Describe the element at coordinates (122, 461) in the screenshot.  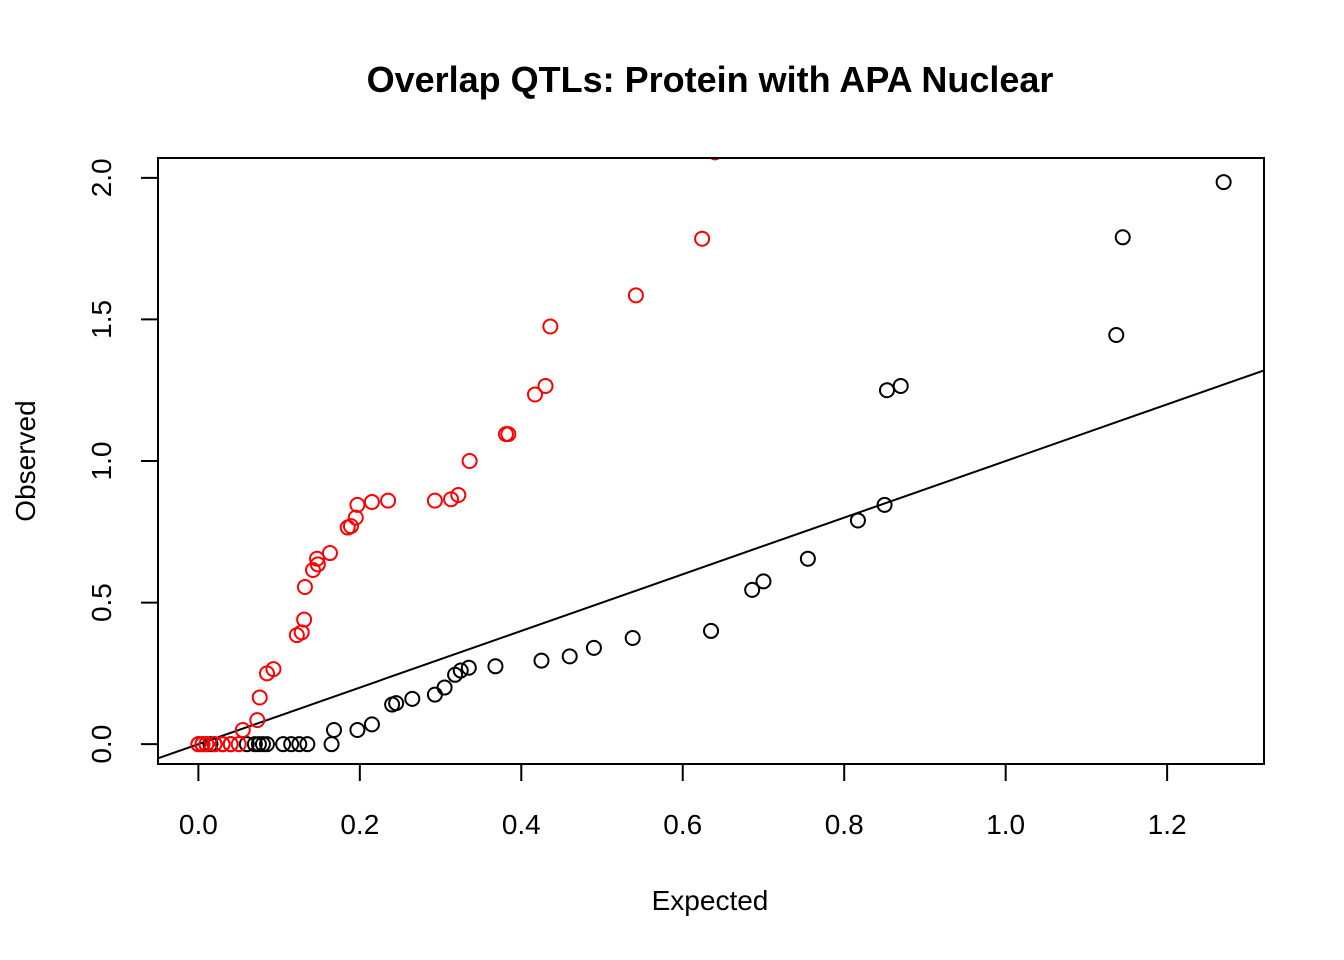
I see `y-axis: 0.0 0.5 1.0 1.5 2.0` at that location.